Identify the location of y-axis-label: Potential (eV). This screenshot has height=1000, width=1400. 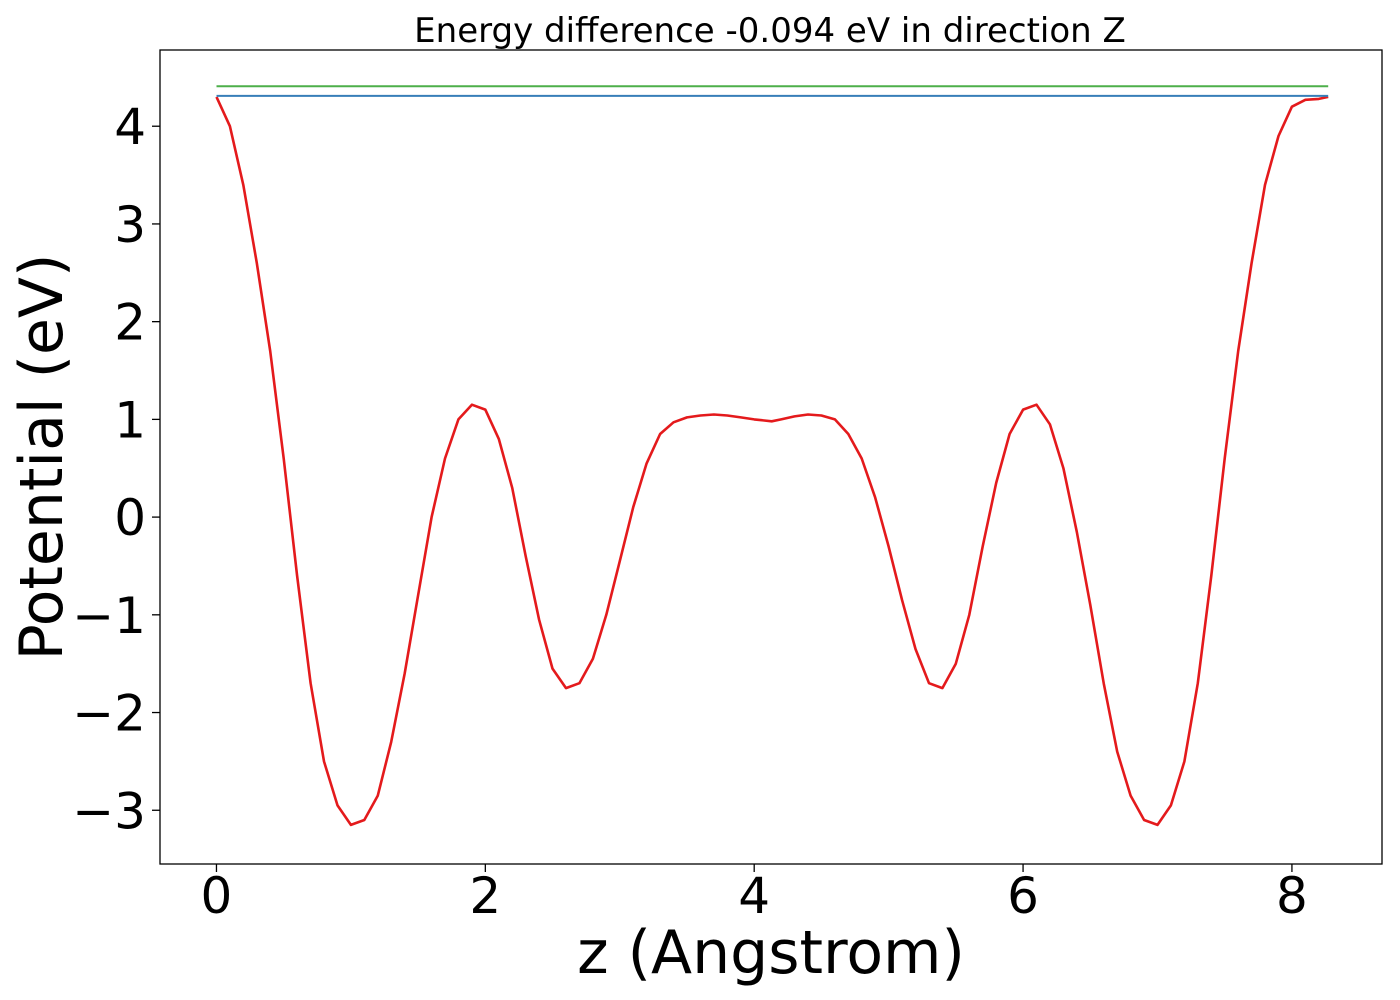
(42, 457).